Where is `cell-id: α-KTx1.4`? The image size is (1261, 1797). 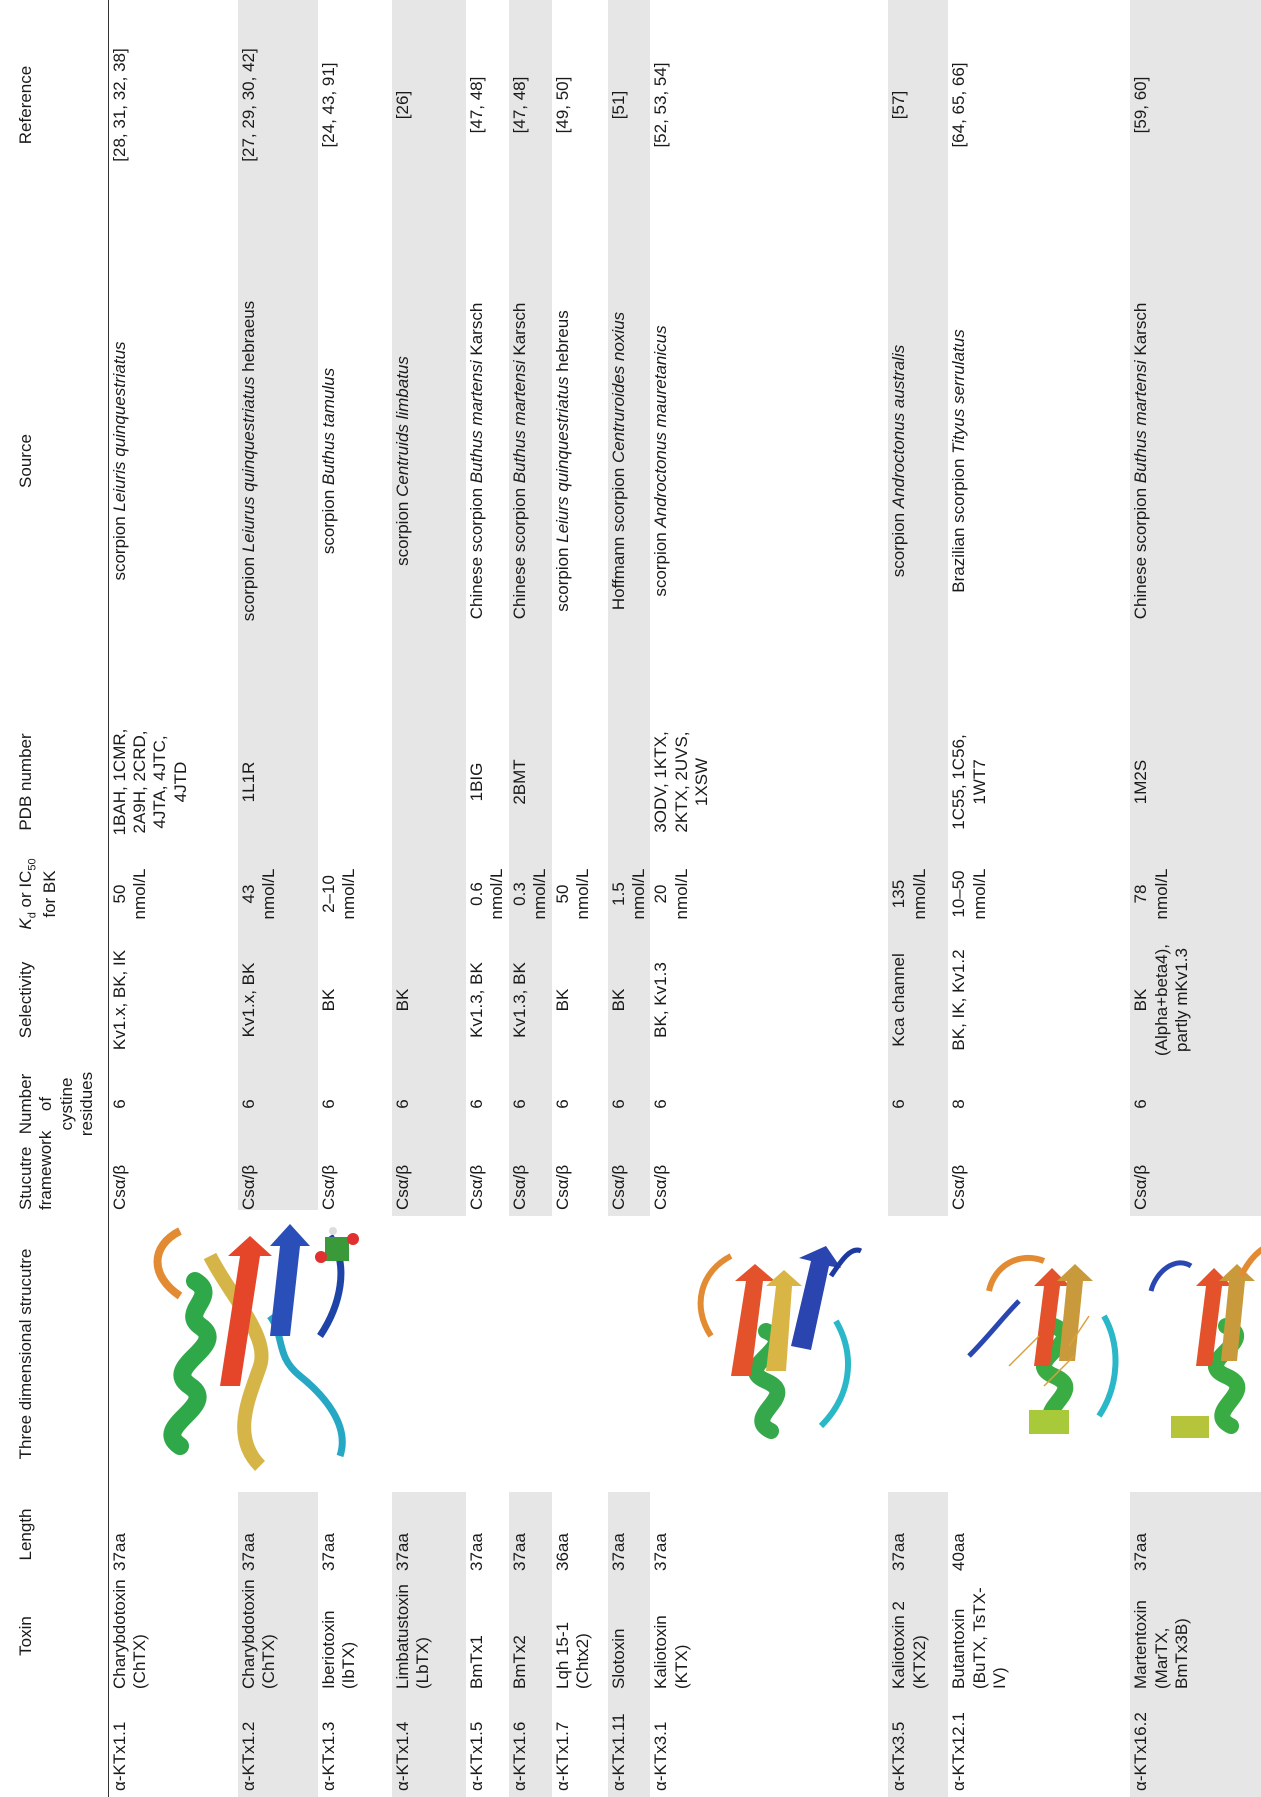
cell-id: α-KTx1.4 is located at coordinates (429, 1746).